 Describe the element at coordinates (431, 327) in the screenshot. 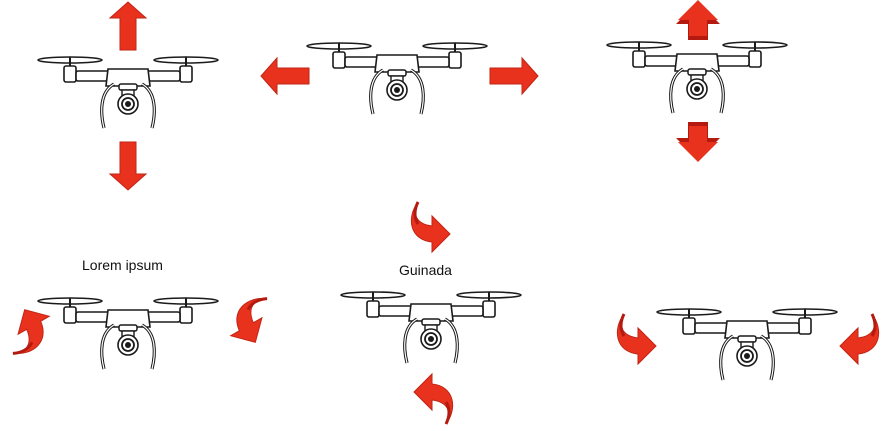

I see `drone-yaw-icon` at that location.